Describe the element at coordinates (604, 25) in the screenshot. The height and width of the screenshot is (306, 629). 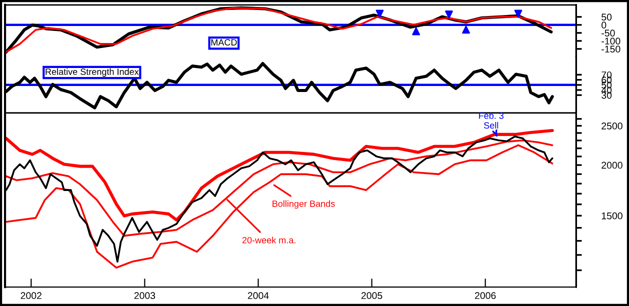
I see `y-tick-label: 0` at that location.